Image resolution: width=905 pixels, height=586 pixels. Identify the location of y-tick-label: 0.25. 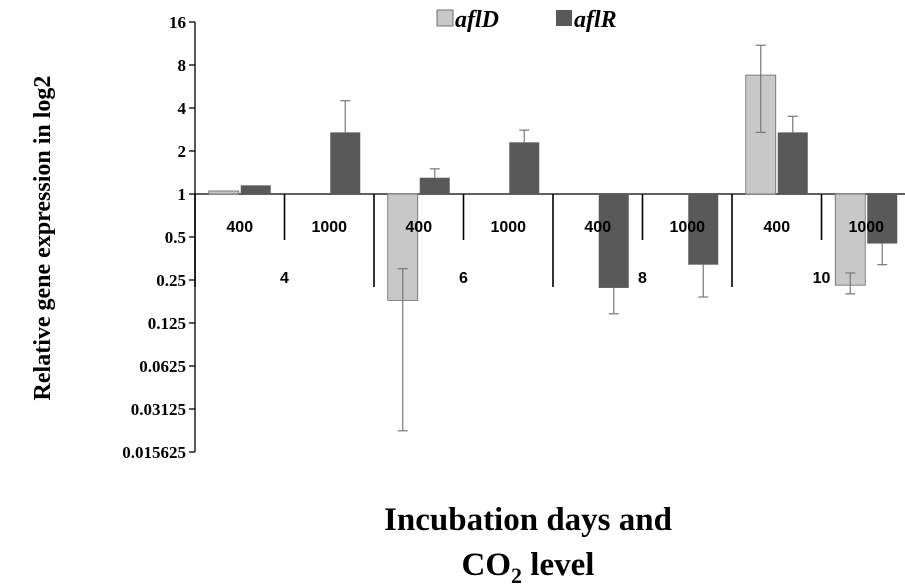
(171, 280).